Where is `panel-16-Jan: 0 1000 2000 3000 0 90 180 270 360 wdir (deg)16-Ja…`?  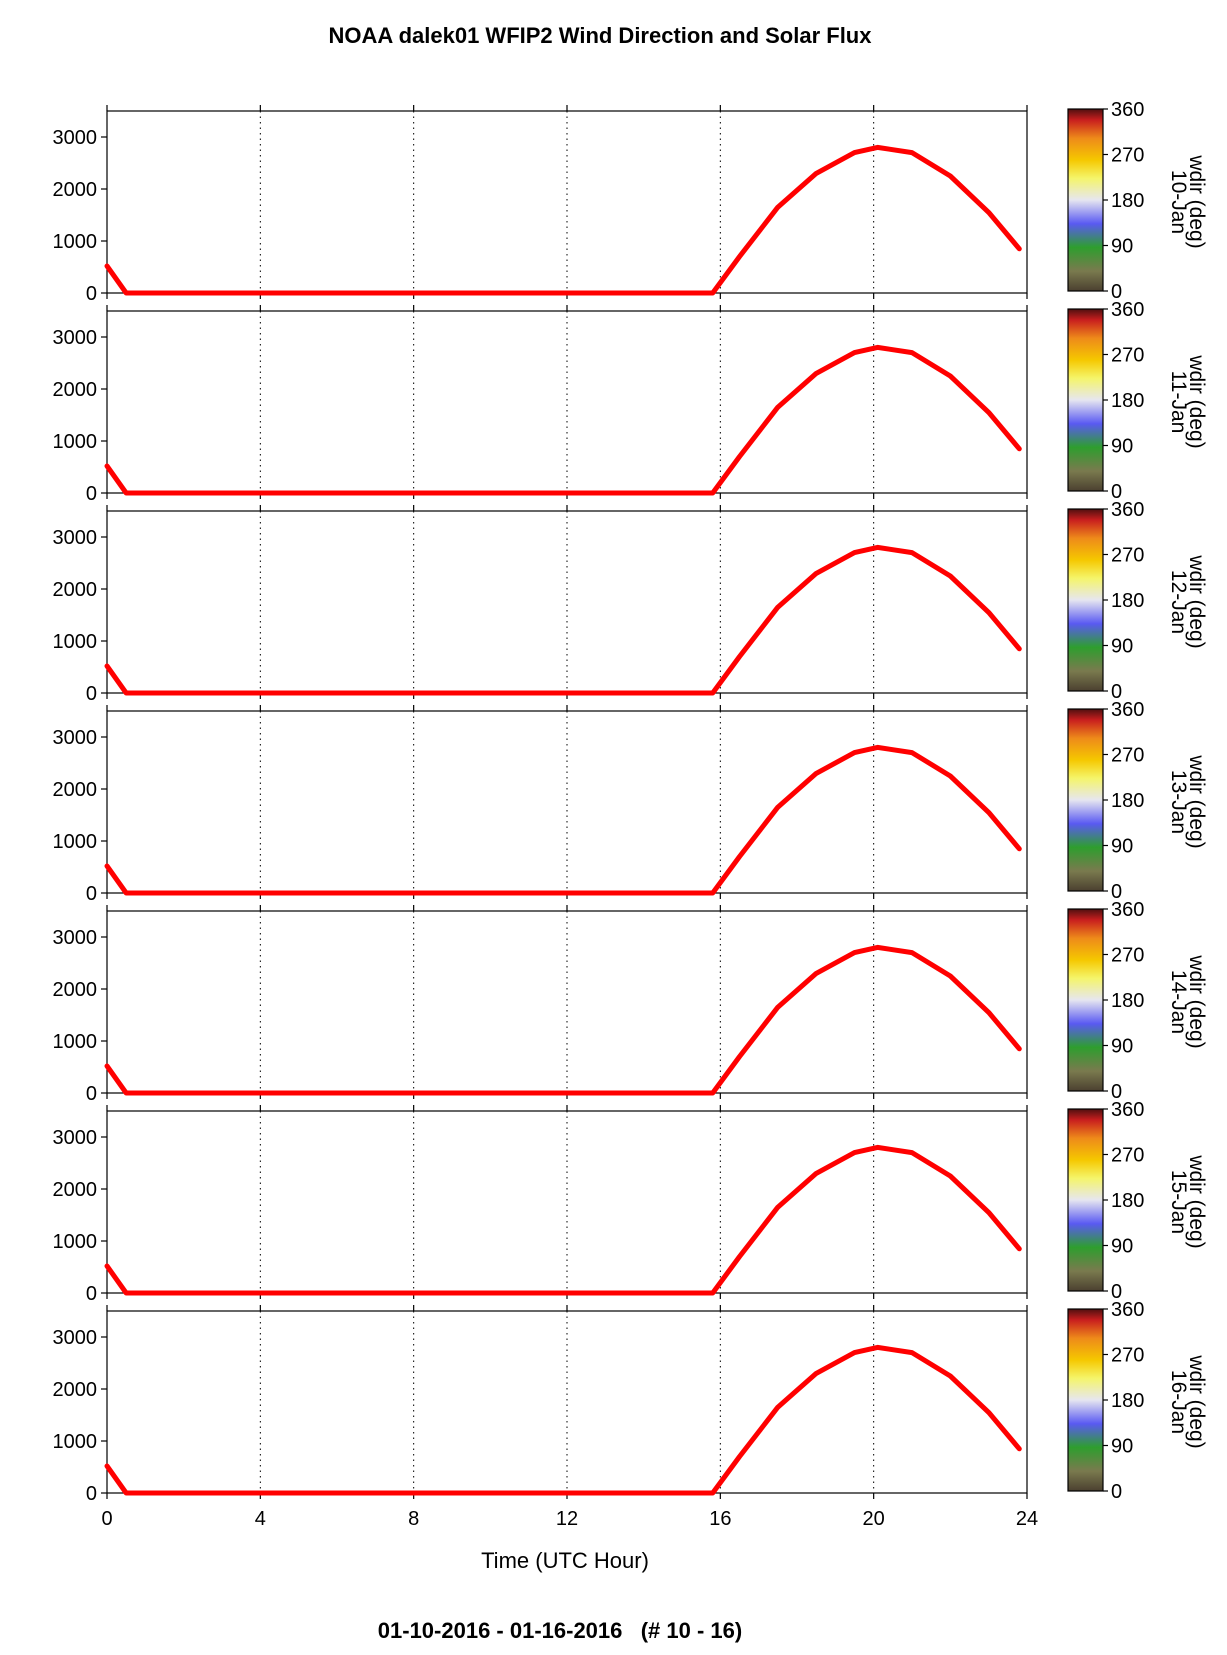 panel-16-Jan: 0 1000 2000 3000 0 90 180 270 360 wdir (deg)16-Ja… is located at coordinates (631, 1402).